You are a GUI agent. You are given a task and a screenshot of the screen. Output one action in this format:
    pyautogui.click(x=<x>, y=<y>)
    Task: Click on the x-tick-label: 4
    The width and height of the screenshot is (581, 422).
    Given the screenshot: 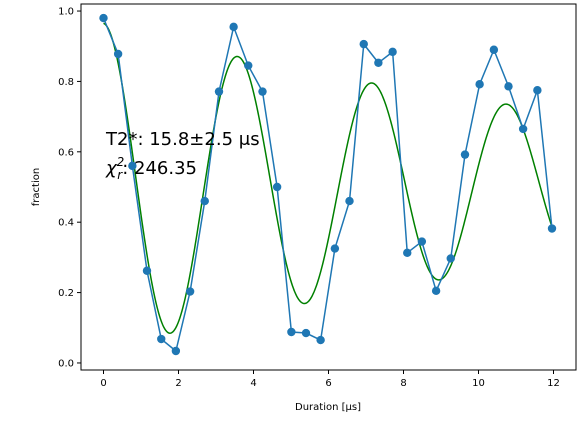 What is the action you would take?
    pyautogui.click(x=253, y=383)
    